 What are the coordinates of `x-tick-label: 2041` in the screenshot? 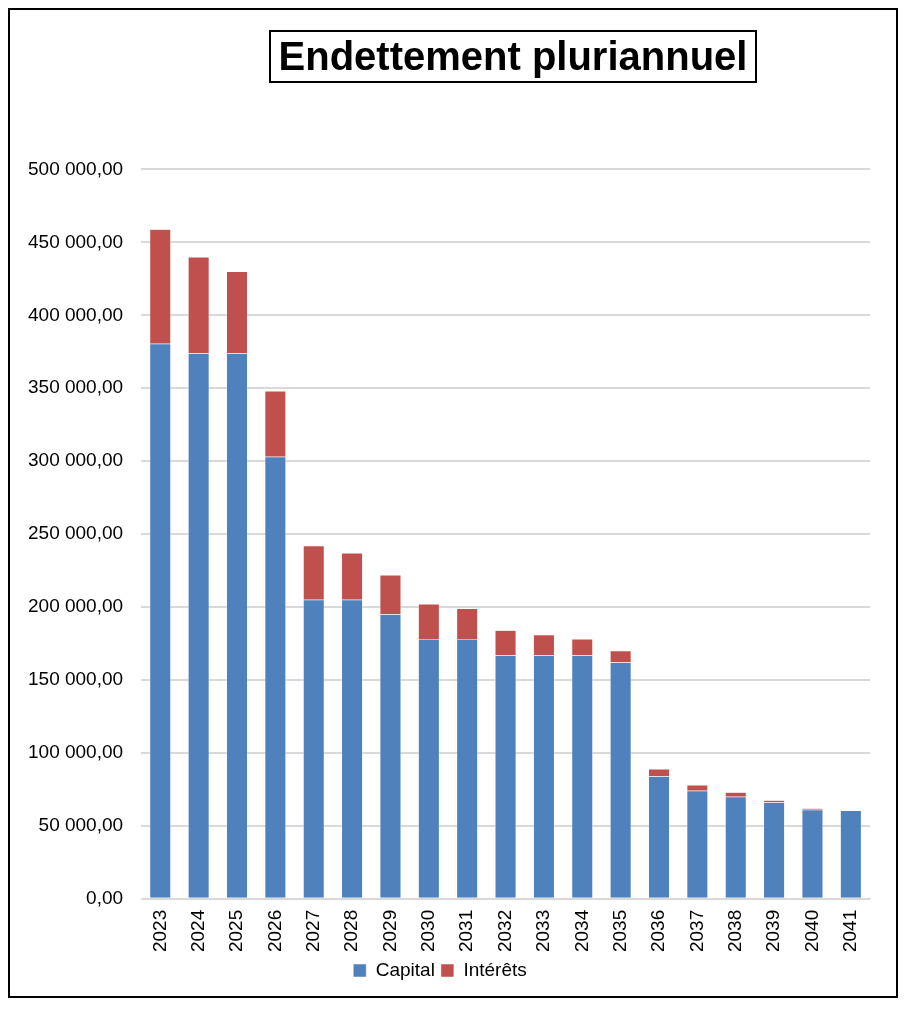 It's located at (850, 931).